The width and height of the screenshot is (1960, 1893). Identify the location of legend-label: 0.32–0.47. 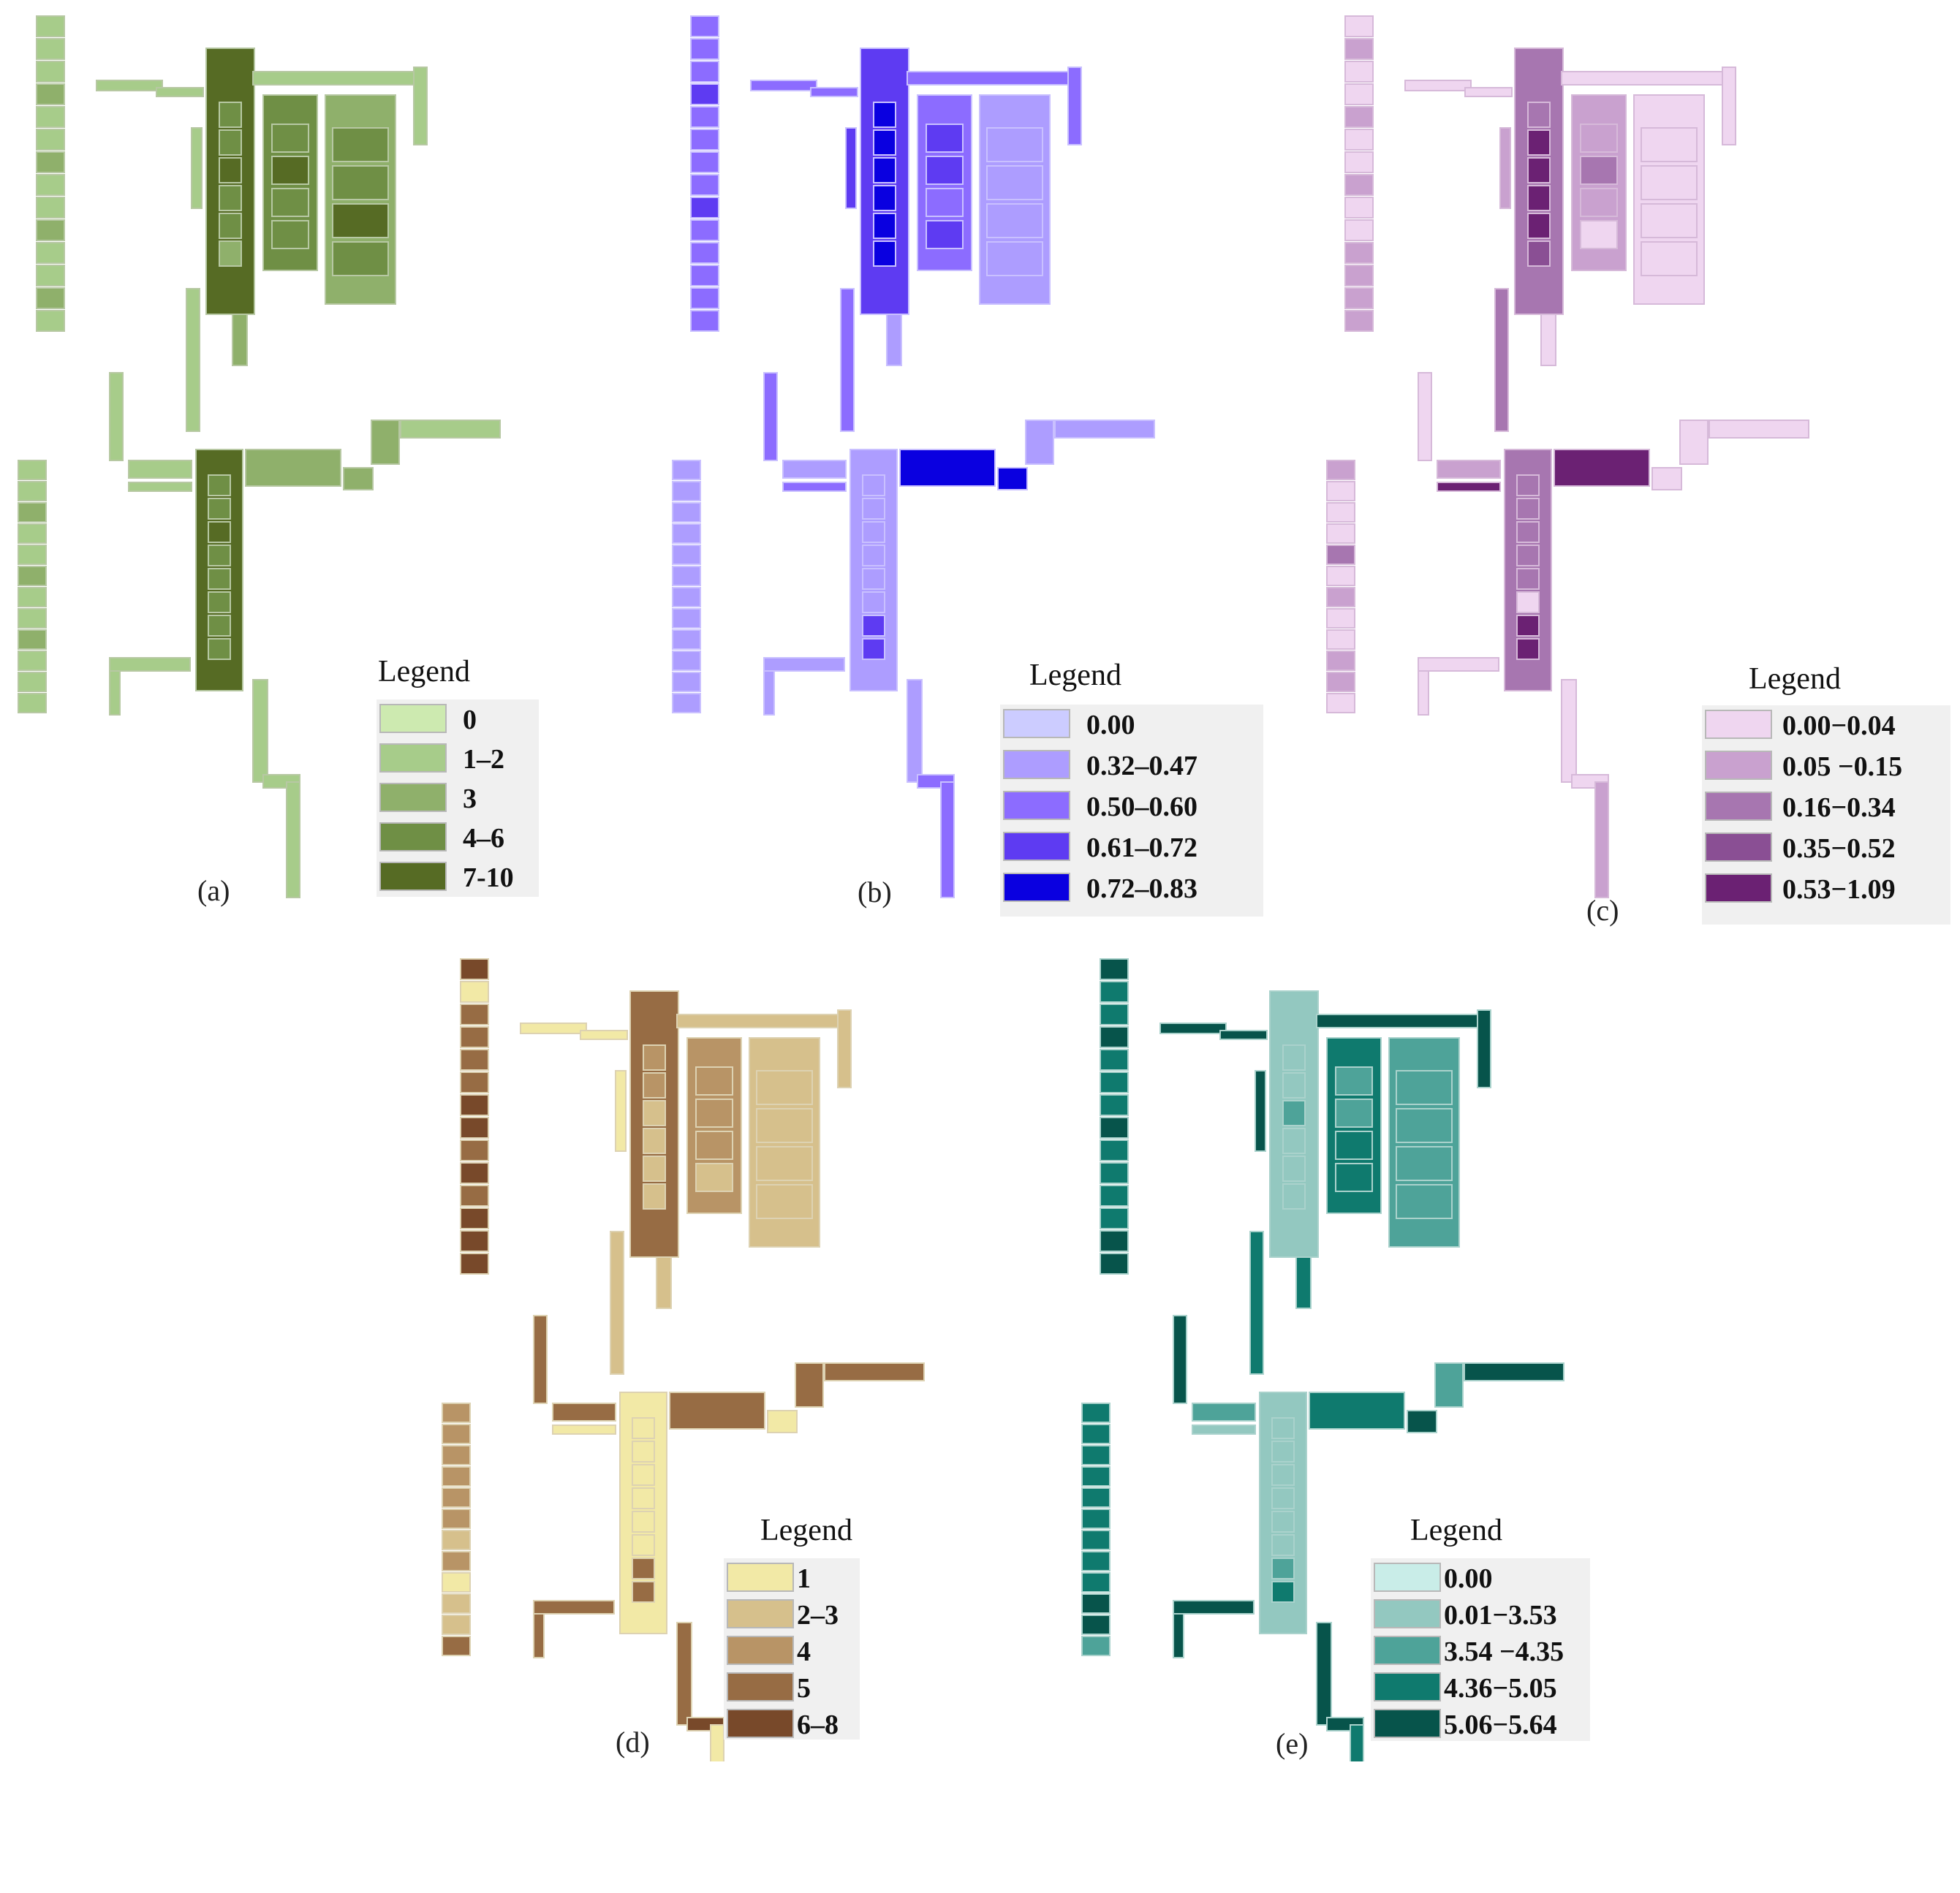
(1141, 766).